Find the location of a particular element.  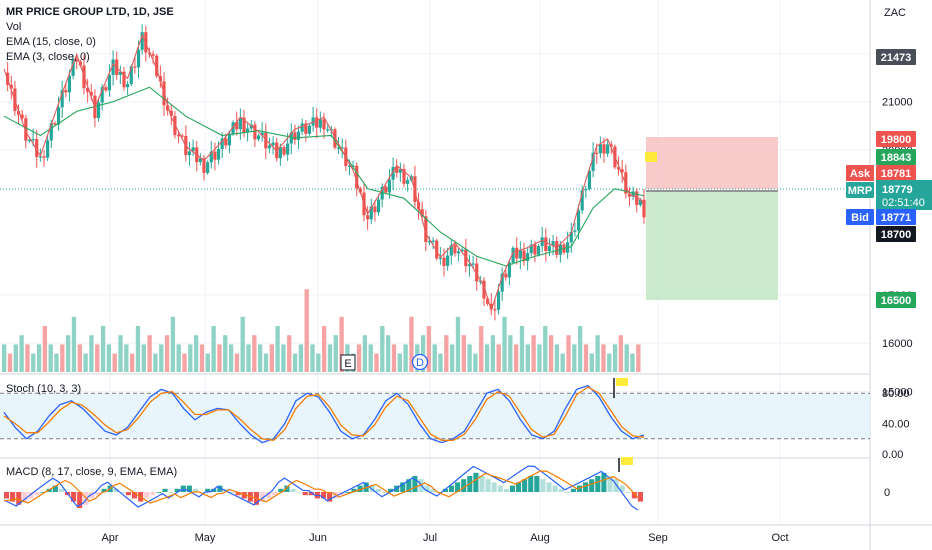

macd-label: MACD (8, 17, close, 9, EMA, EMA) is located at coordinates (92, 472).